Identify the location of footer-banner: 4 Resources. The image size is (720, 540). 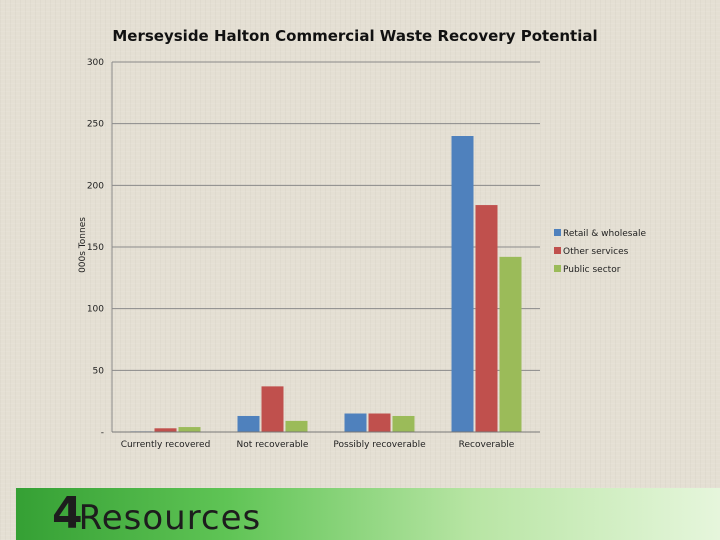
(368, 514).